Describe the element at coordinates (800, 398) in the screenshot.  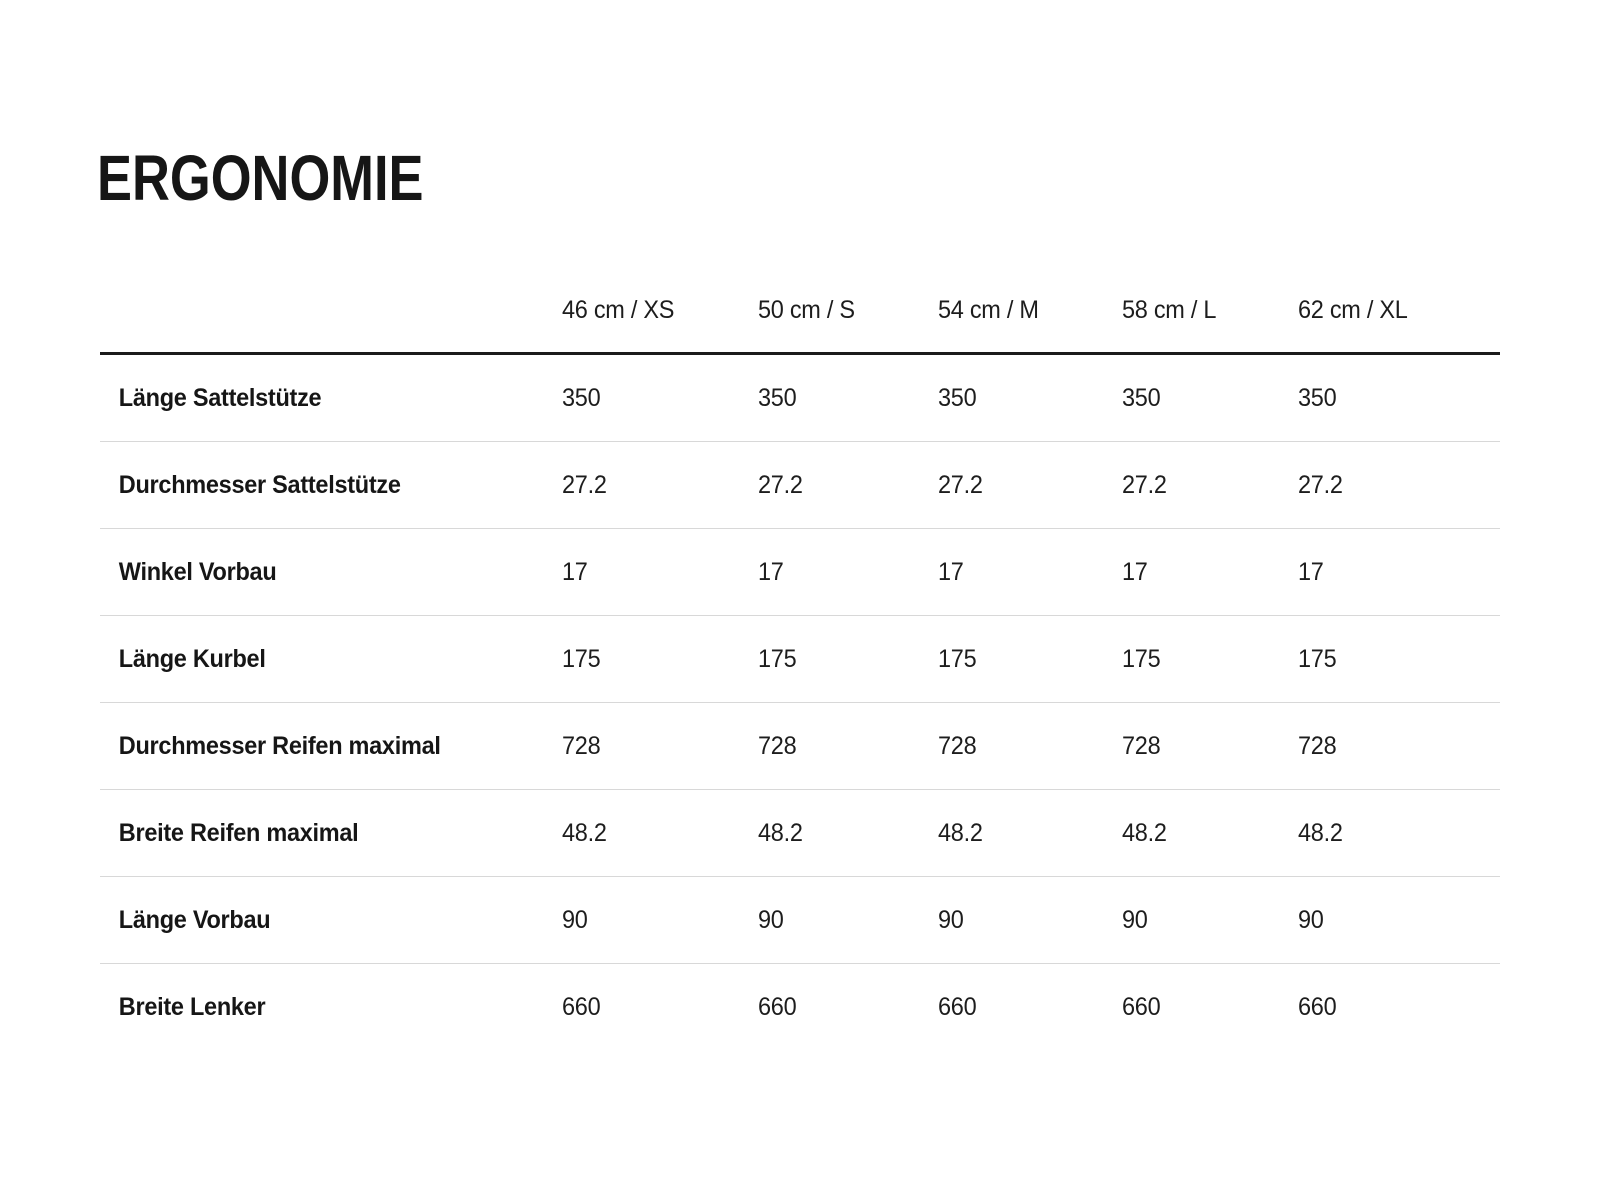
I see `table-row: Länge Sattelstütze 350 350 350 350 350` at that location.